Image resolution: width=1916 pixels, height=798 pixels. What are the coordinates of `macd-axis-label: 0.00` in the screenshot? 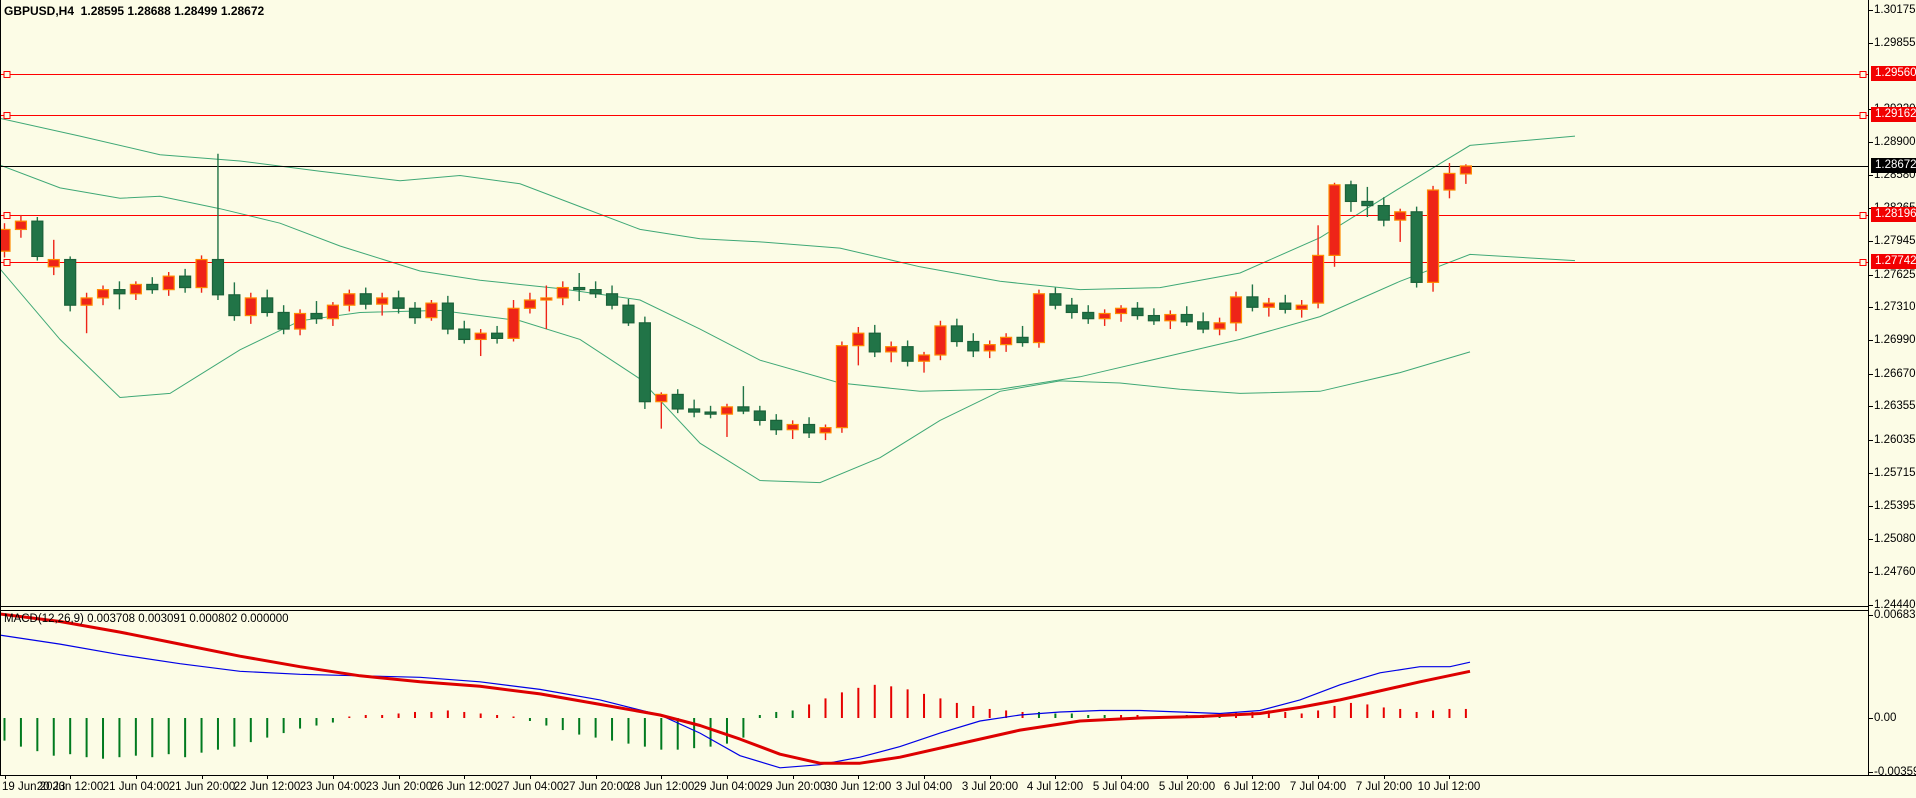 It's located at (1885, 718).